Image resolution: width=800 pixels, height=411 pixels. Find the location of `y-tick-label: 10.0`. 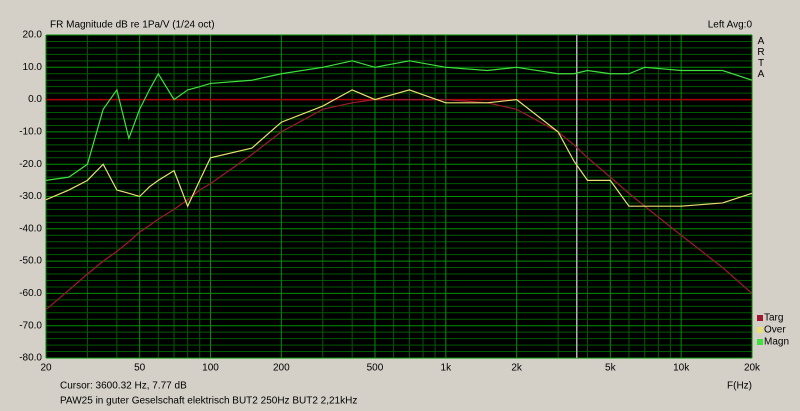

y-tick-label: 10.0 is located at coordinates (33, 67).